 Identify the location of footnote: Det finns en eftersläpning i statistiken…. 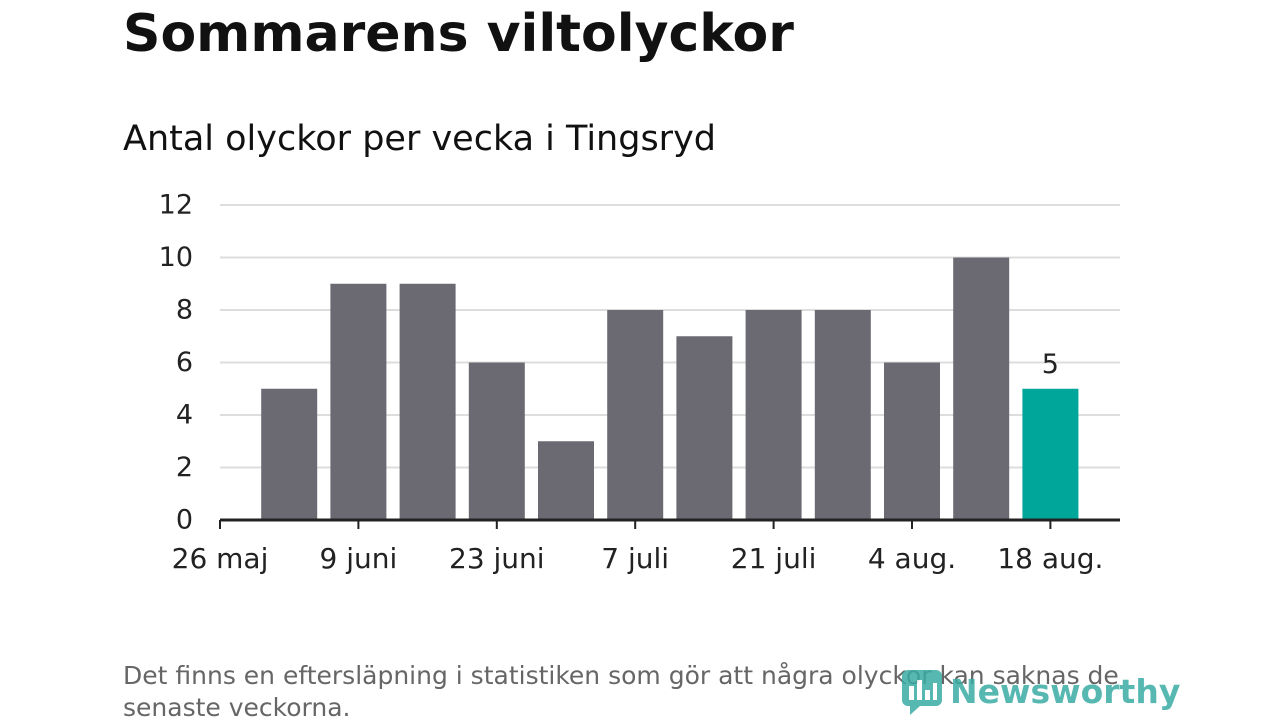
(621, 691).